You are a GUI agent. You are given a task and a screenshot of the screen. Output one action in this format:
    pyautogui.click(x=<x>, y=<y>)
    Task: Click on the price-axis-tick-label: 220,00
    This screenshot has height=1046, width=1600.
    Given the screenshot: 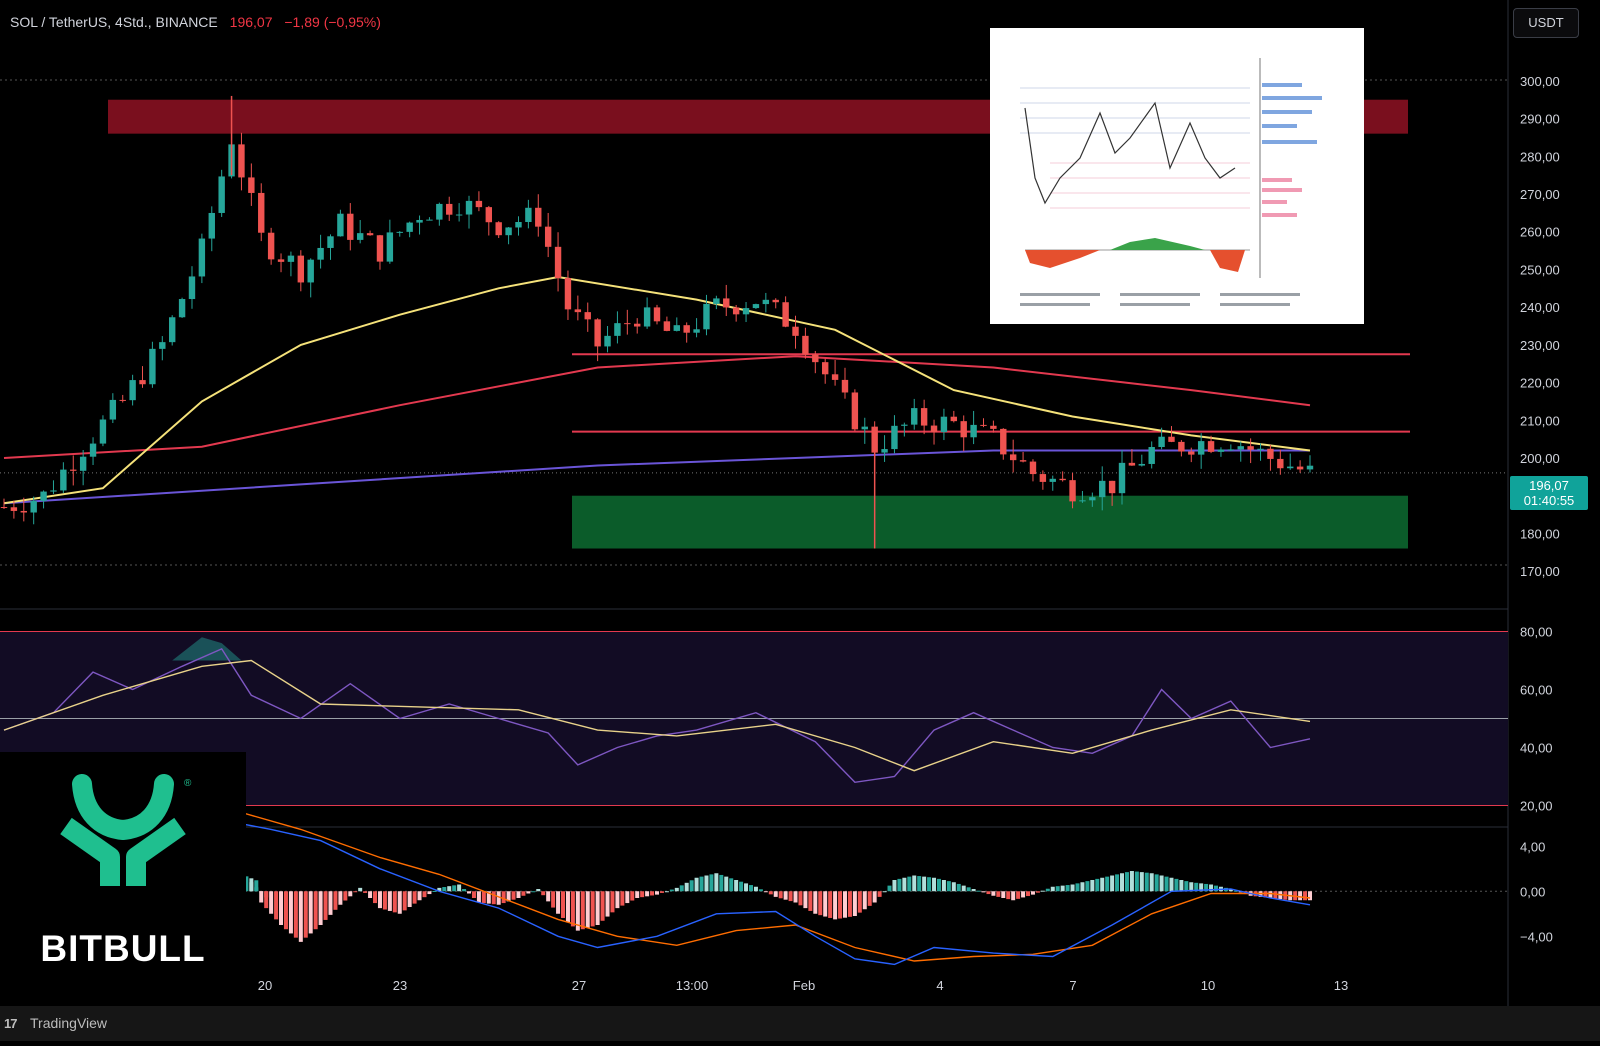 What is the action you would take?
    pyautogui.click(x=1540, y=383)
    